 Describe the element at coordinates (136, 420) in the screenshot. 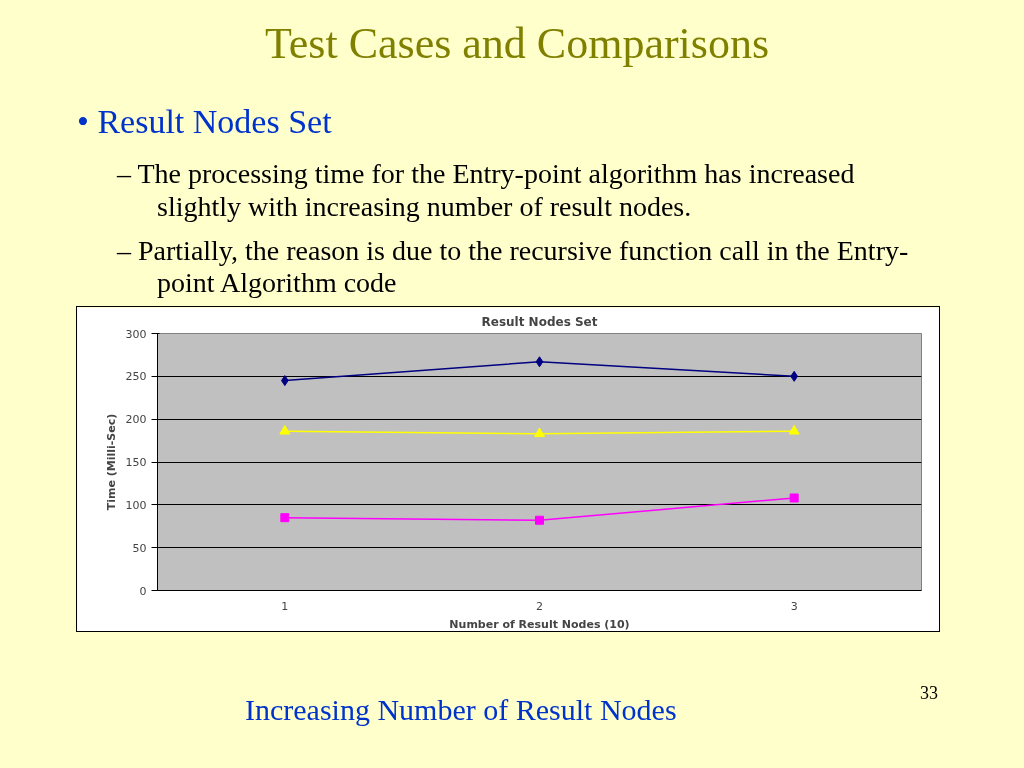

I see `y-tick-label: 200` at that location.